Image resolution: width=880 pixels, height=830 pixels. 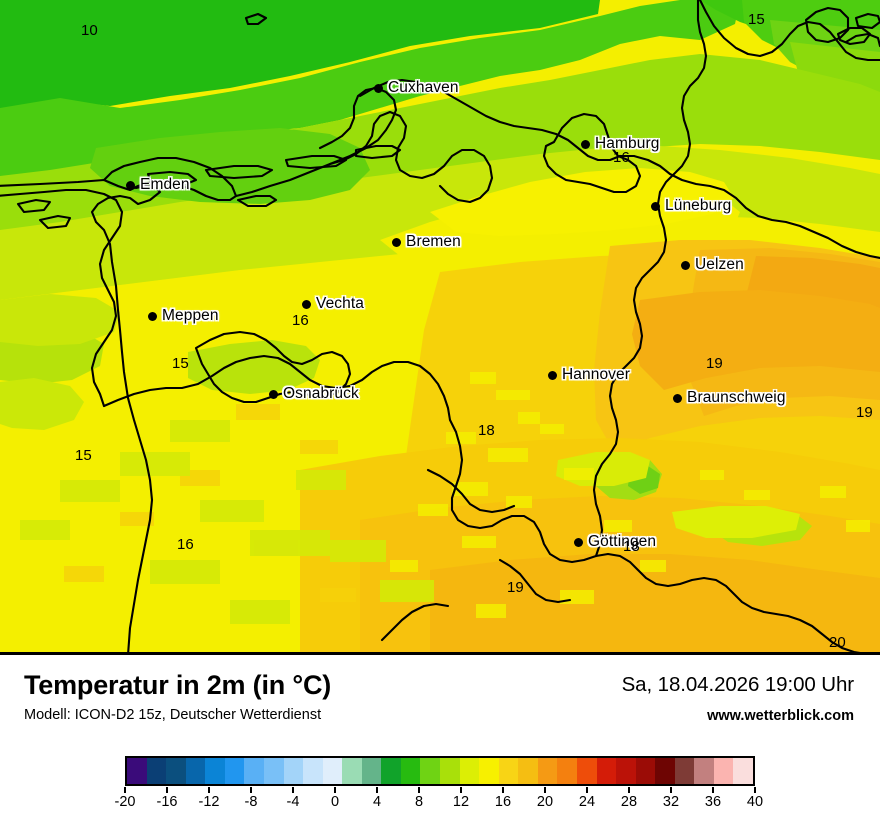 What do you see at coordinates (737, 684) in the screenshot?
I see `valid-datetime: Sa, 18.04.2026 19:00 Uhr` at bounding box center [737, 684].